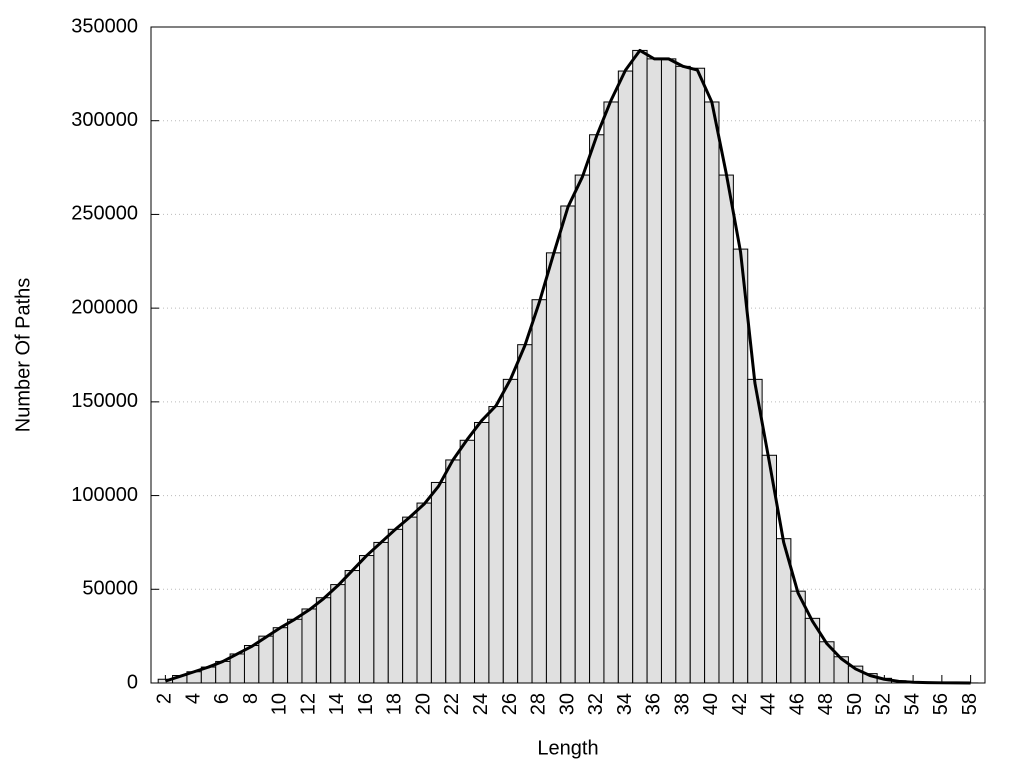 Image resolution: width=1024 pixels, height=768 pixels. I want to click on x-tick-label: 44, so click(769, 704).